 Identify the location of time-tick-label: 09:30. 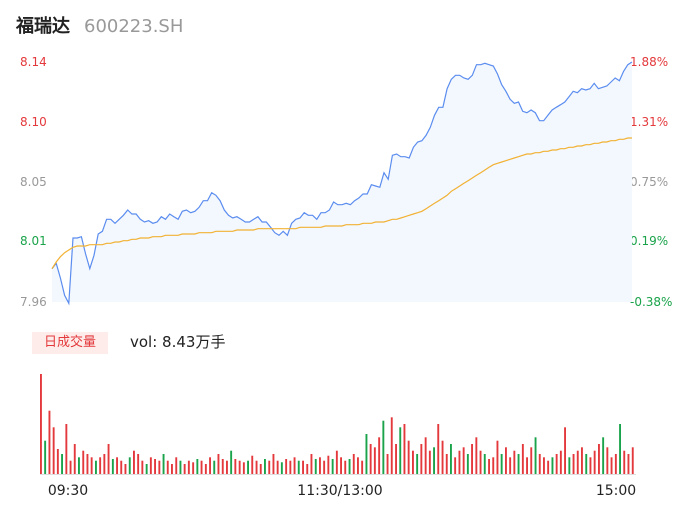
(68, 491).